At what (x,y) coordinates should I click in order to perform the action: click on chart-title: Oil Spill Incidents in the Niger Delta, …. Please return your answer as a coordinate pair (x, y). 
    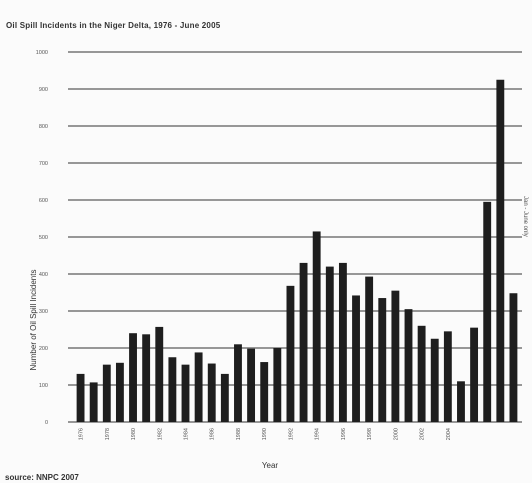
    Looking at the image, I should click on (113, 25).